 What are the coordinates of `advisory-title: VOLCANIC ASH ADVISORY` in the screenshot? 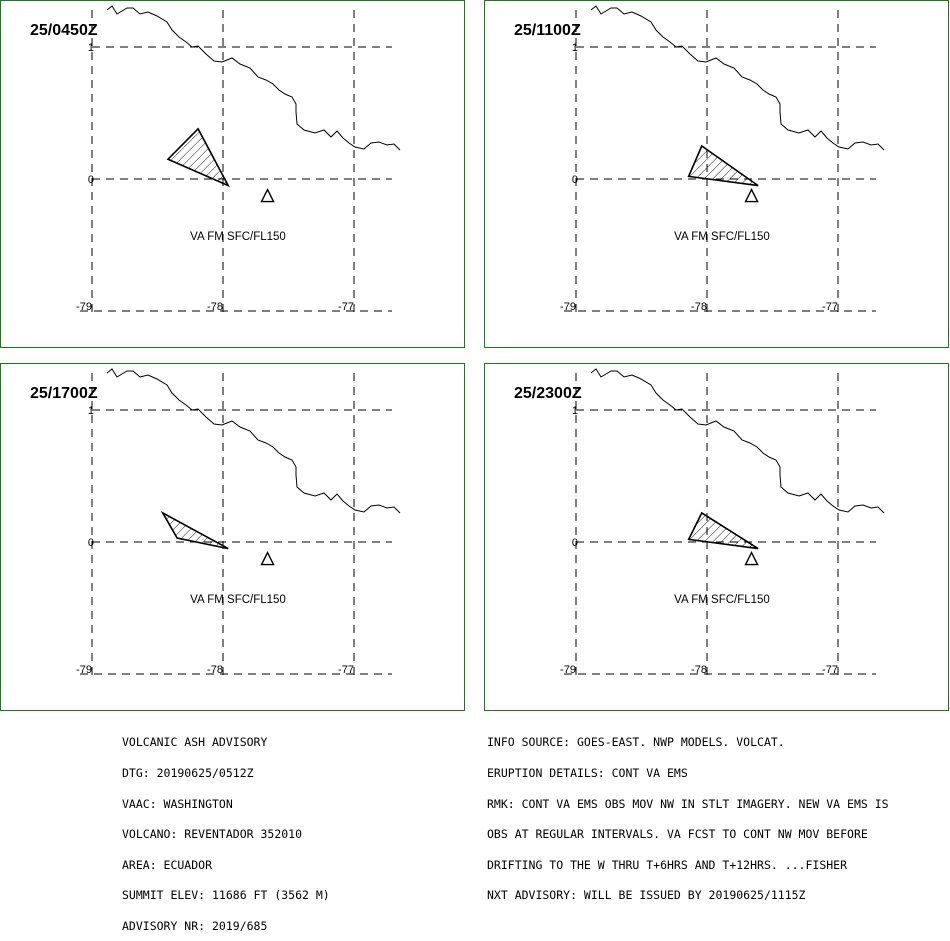 It's located at (195, 742).